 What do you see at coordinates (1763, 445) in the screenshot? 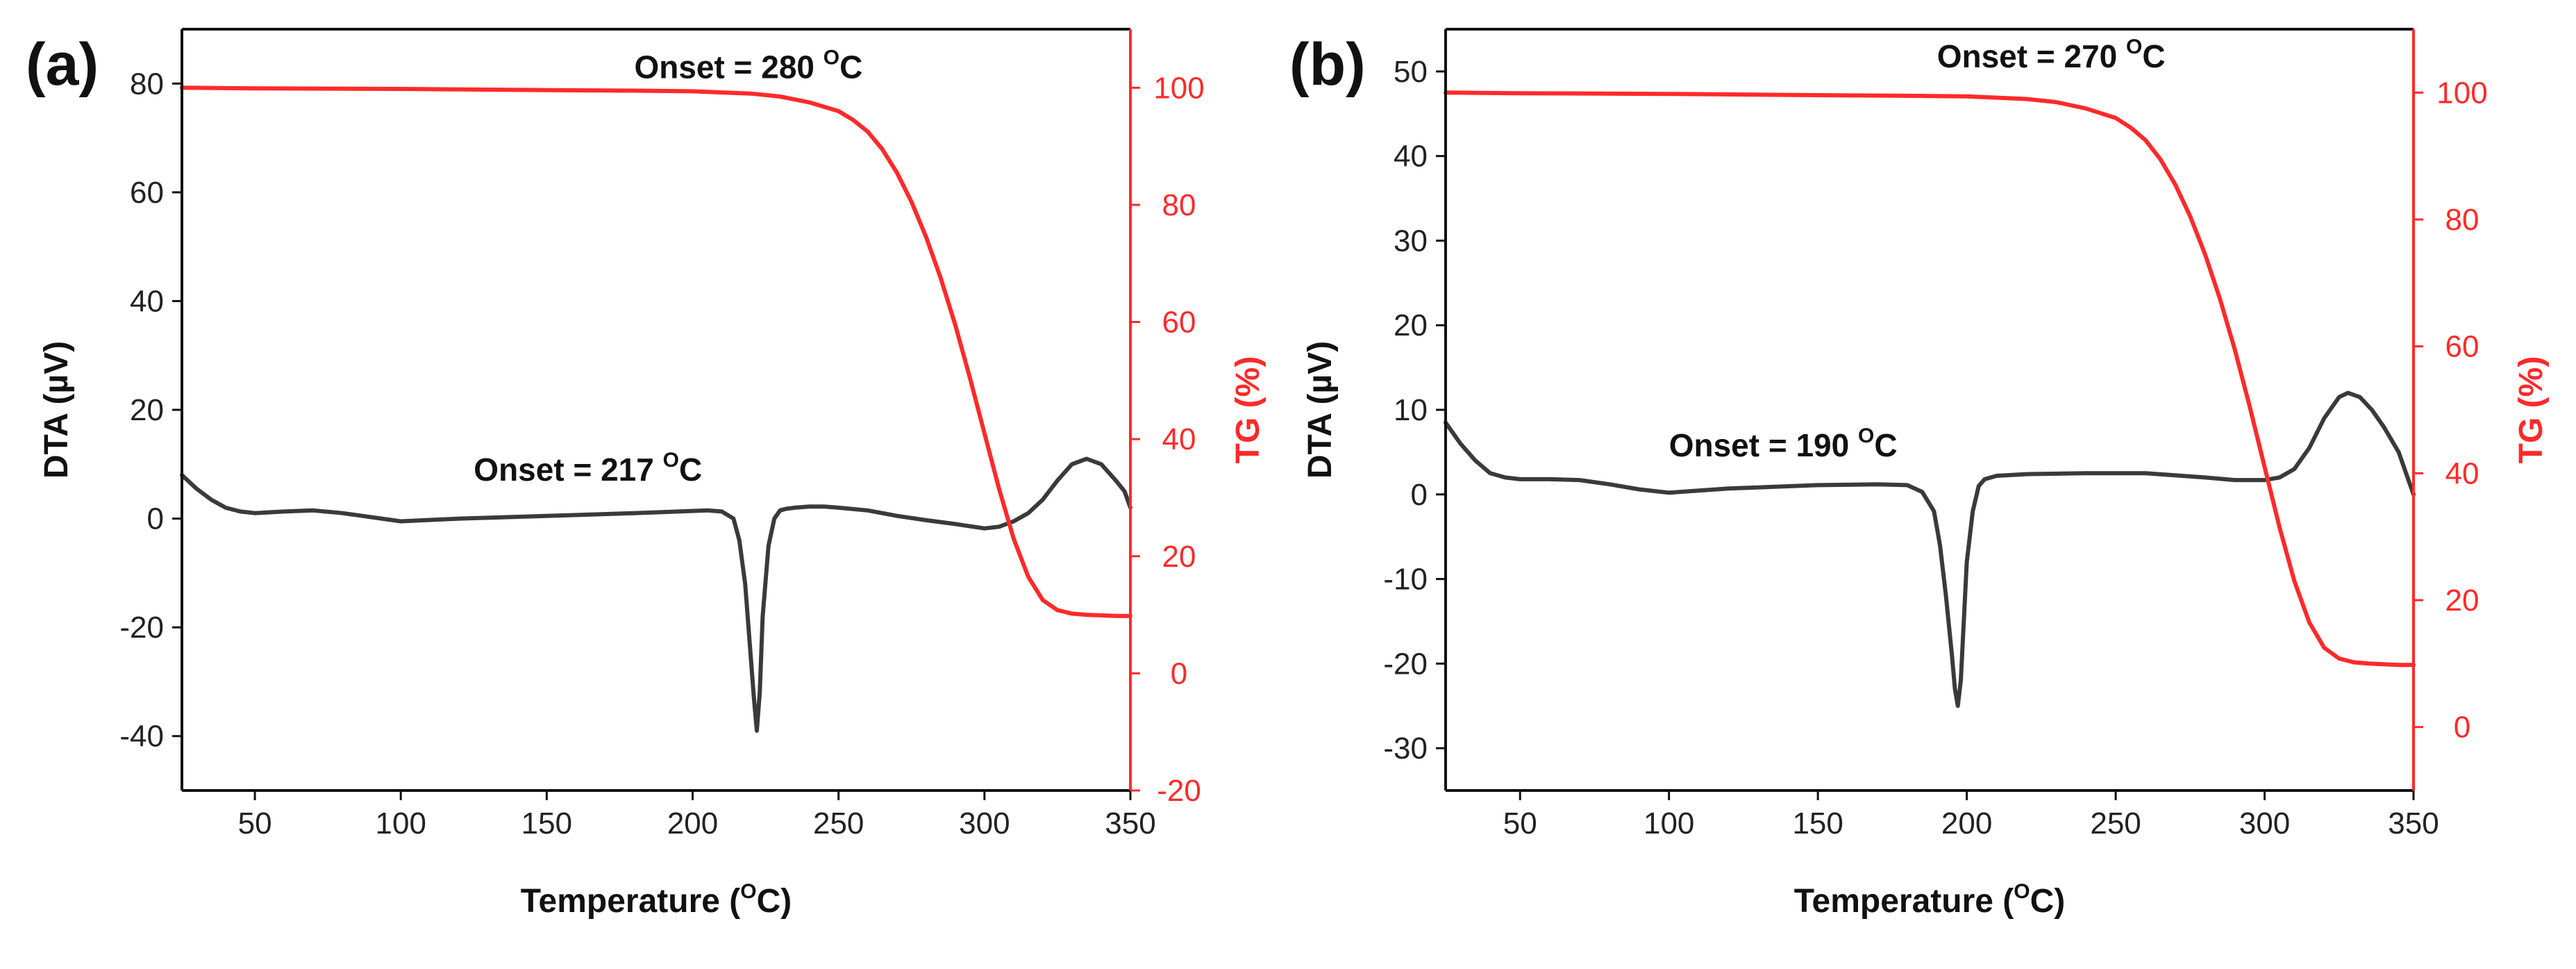
I see `onset-annotation-text: Onset = 190` at bounding box center [1763, 445].